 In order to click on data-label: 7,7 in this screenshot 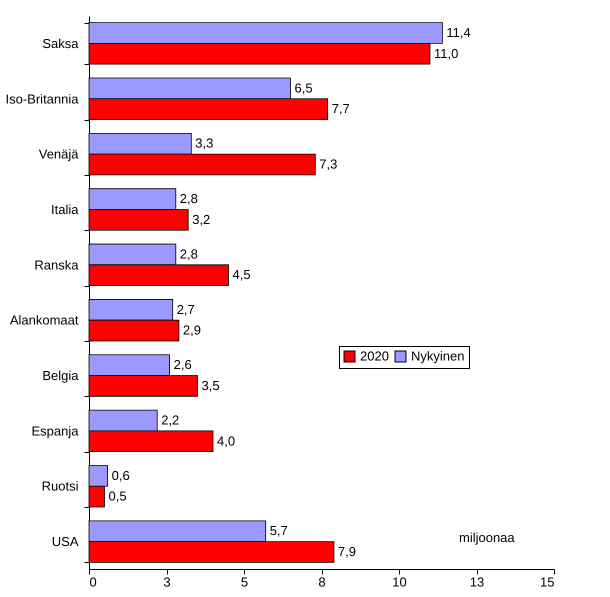, I will do `click(341, 108)`.